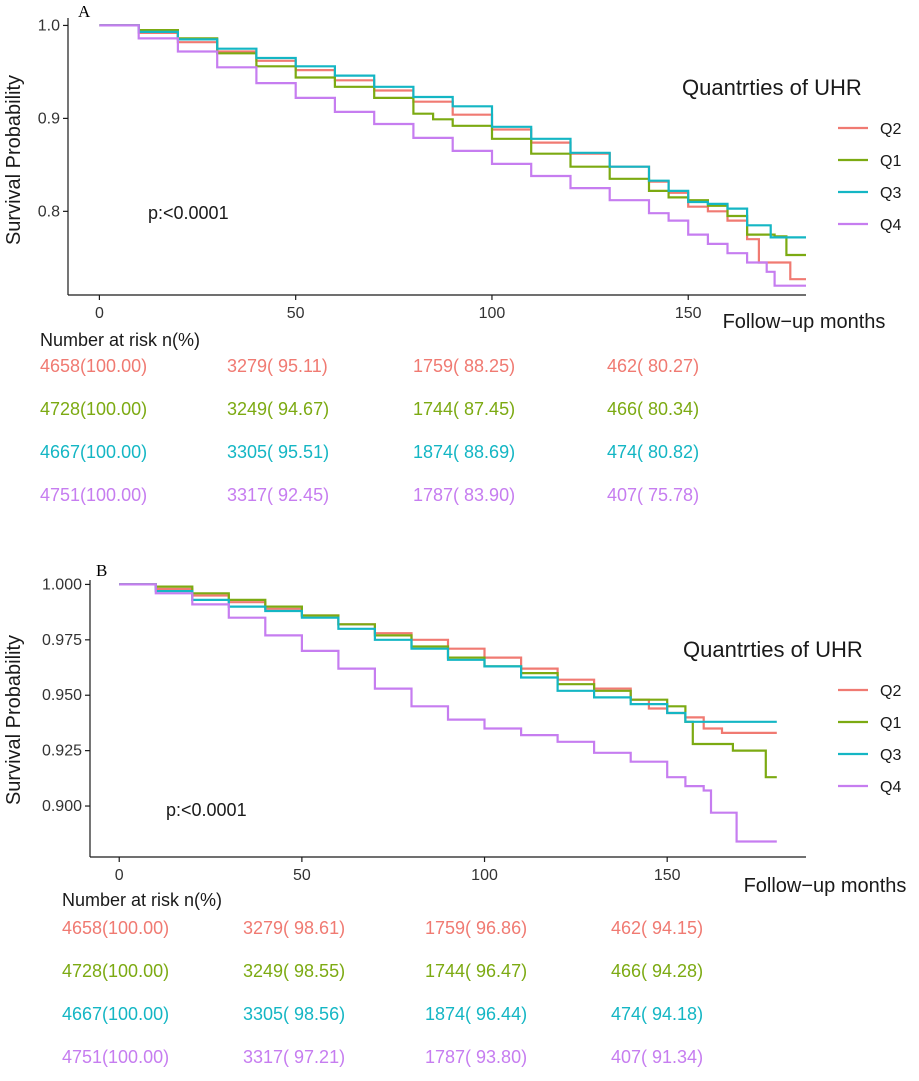 This screenshot has width=919, height=1081. What do you see at coordinates (653, 452) in the screenshot?
I see `risk-table-cell-q3: 474( 80.82)` at bounding box center [653, 452].